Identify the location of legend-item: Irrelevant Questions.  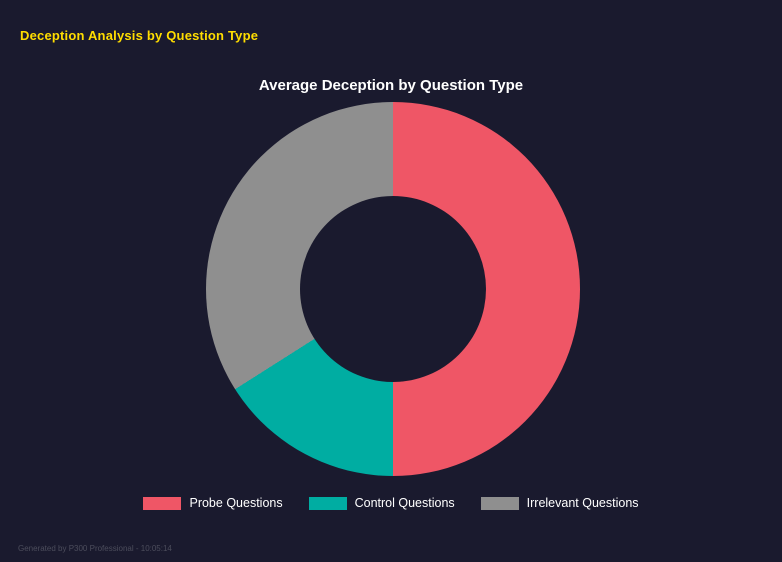
(559, 503).